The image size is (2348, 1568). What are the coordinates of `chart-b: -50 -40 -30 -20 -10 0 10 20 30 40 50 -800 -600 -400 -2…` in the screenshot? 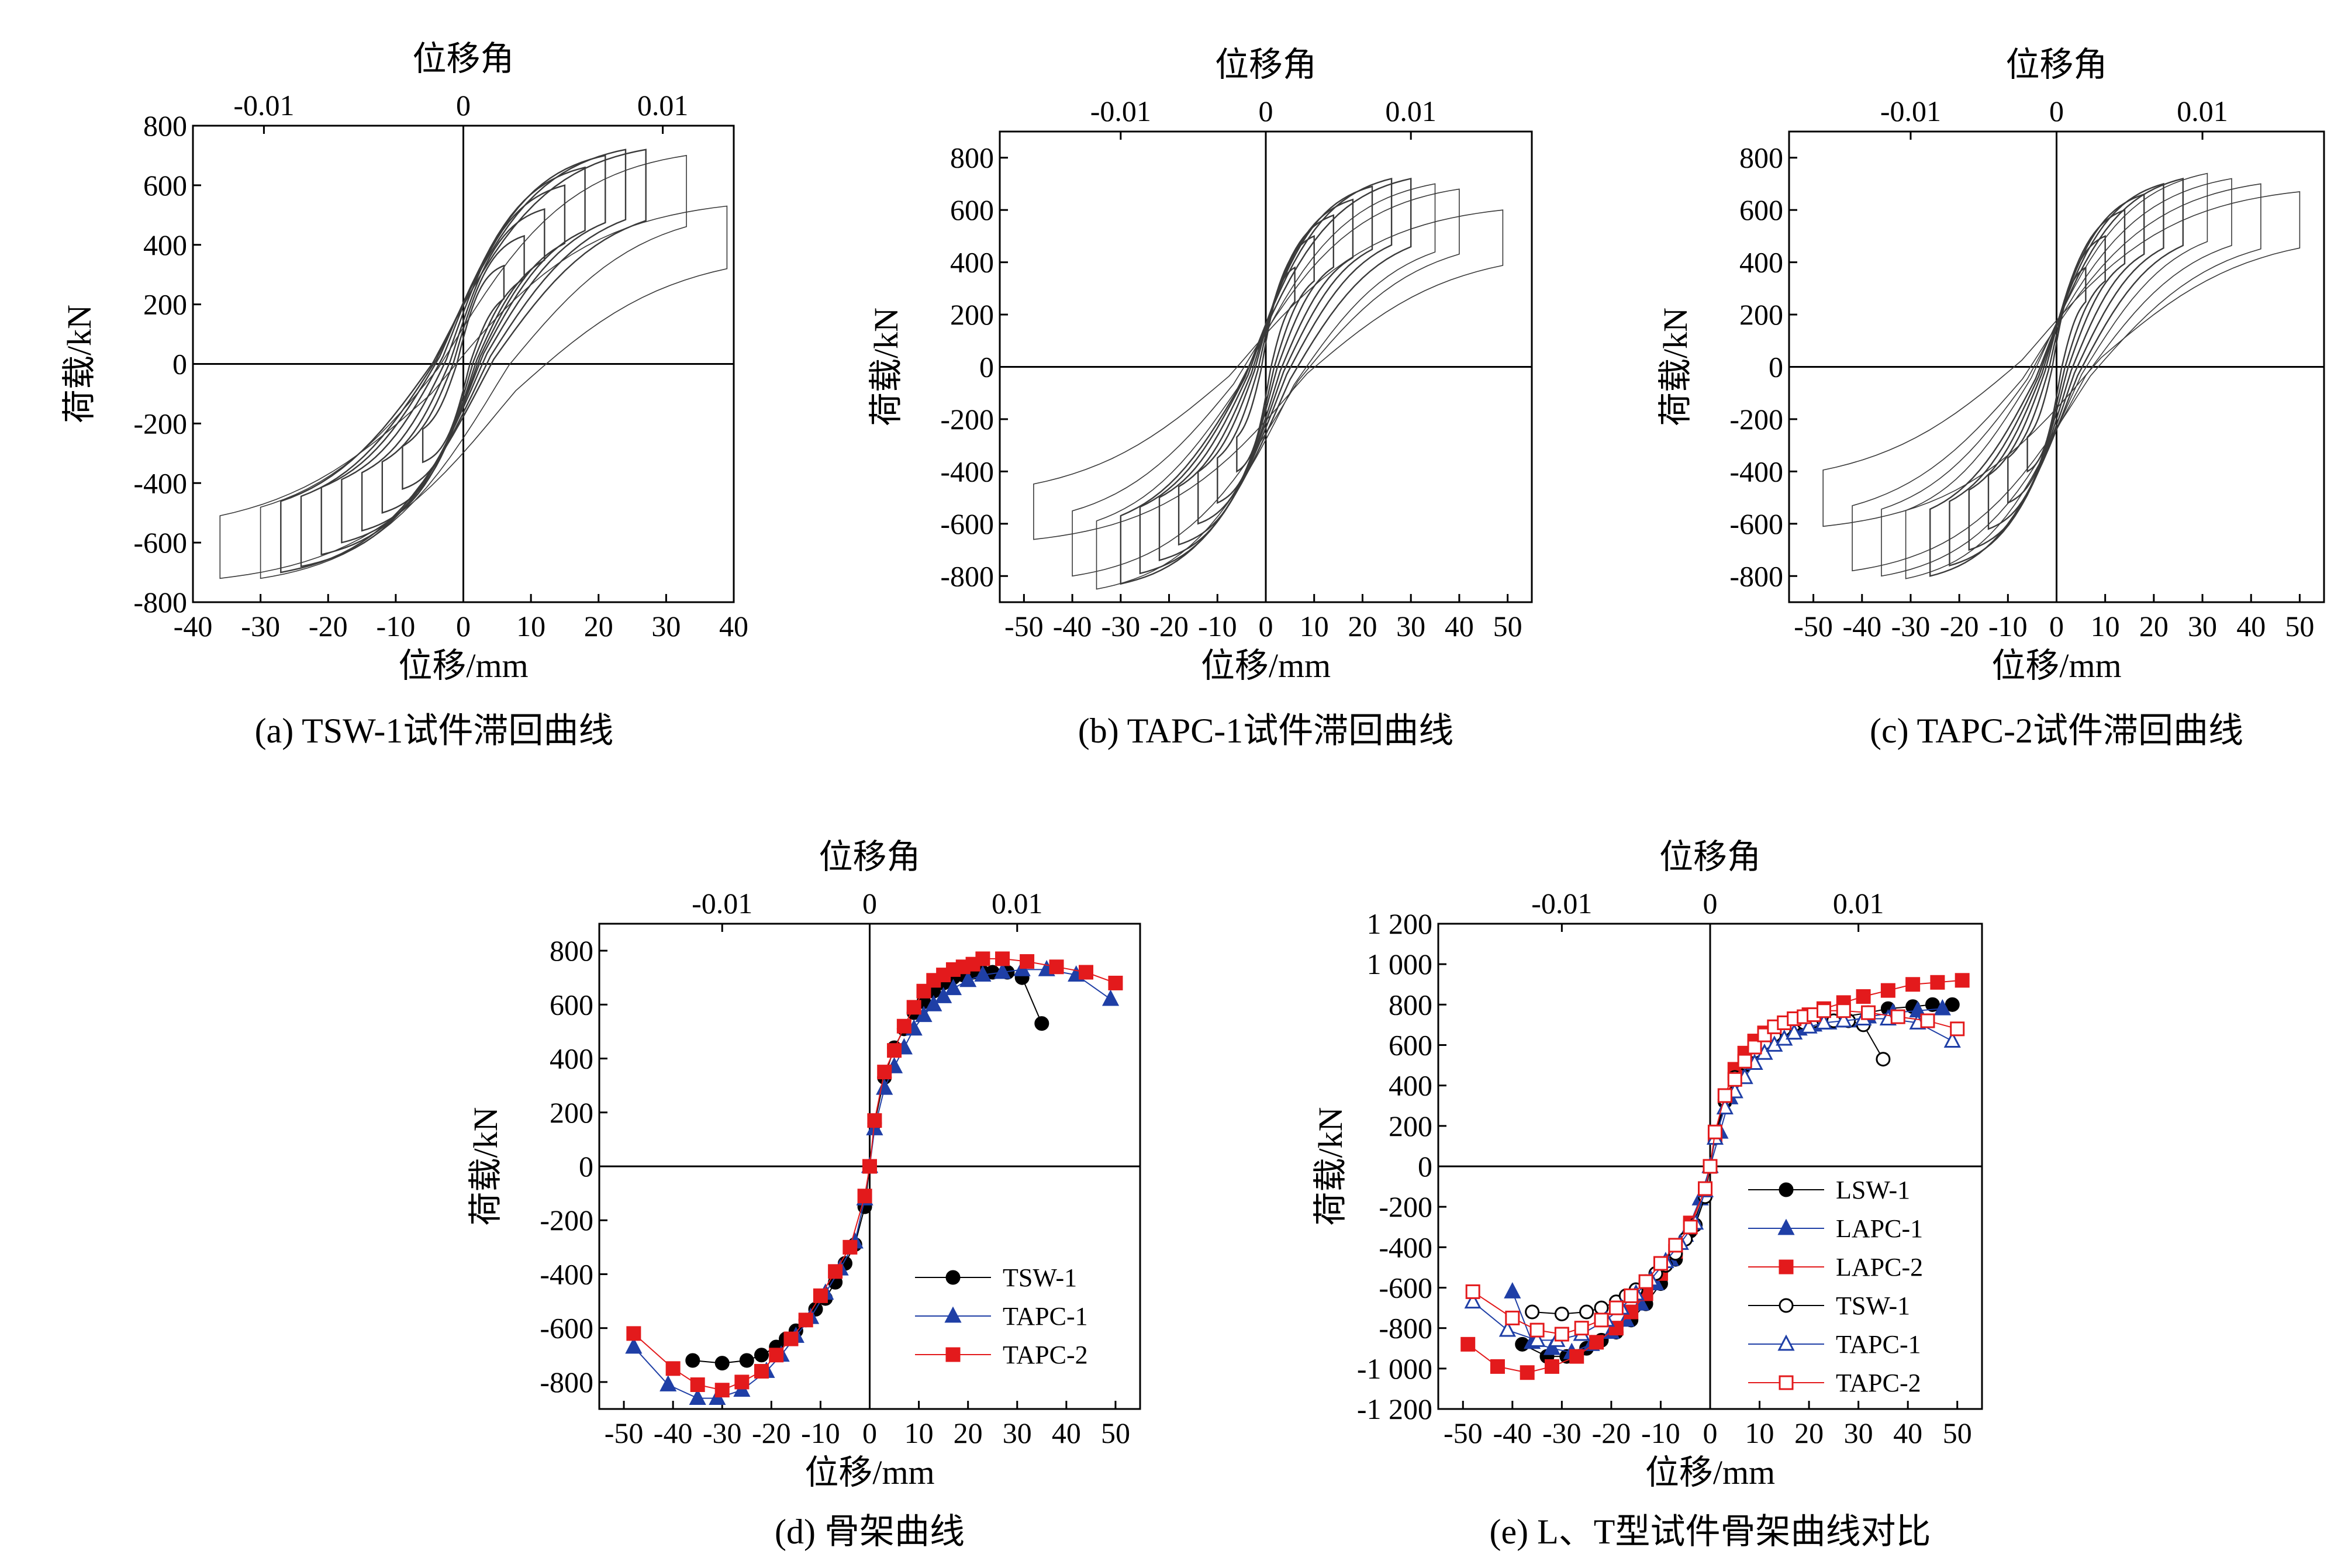 It's located at (1200, 398).